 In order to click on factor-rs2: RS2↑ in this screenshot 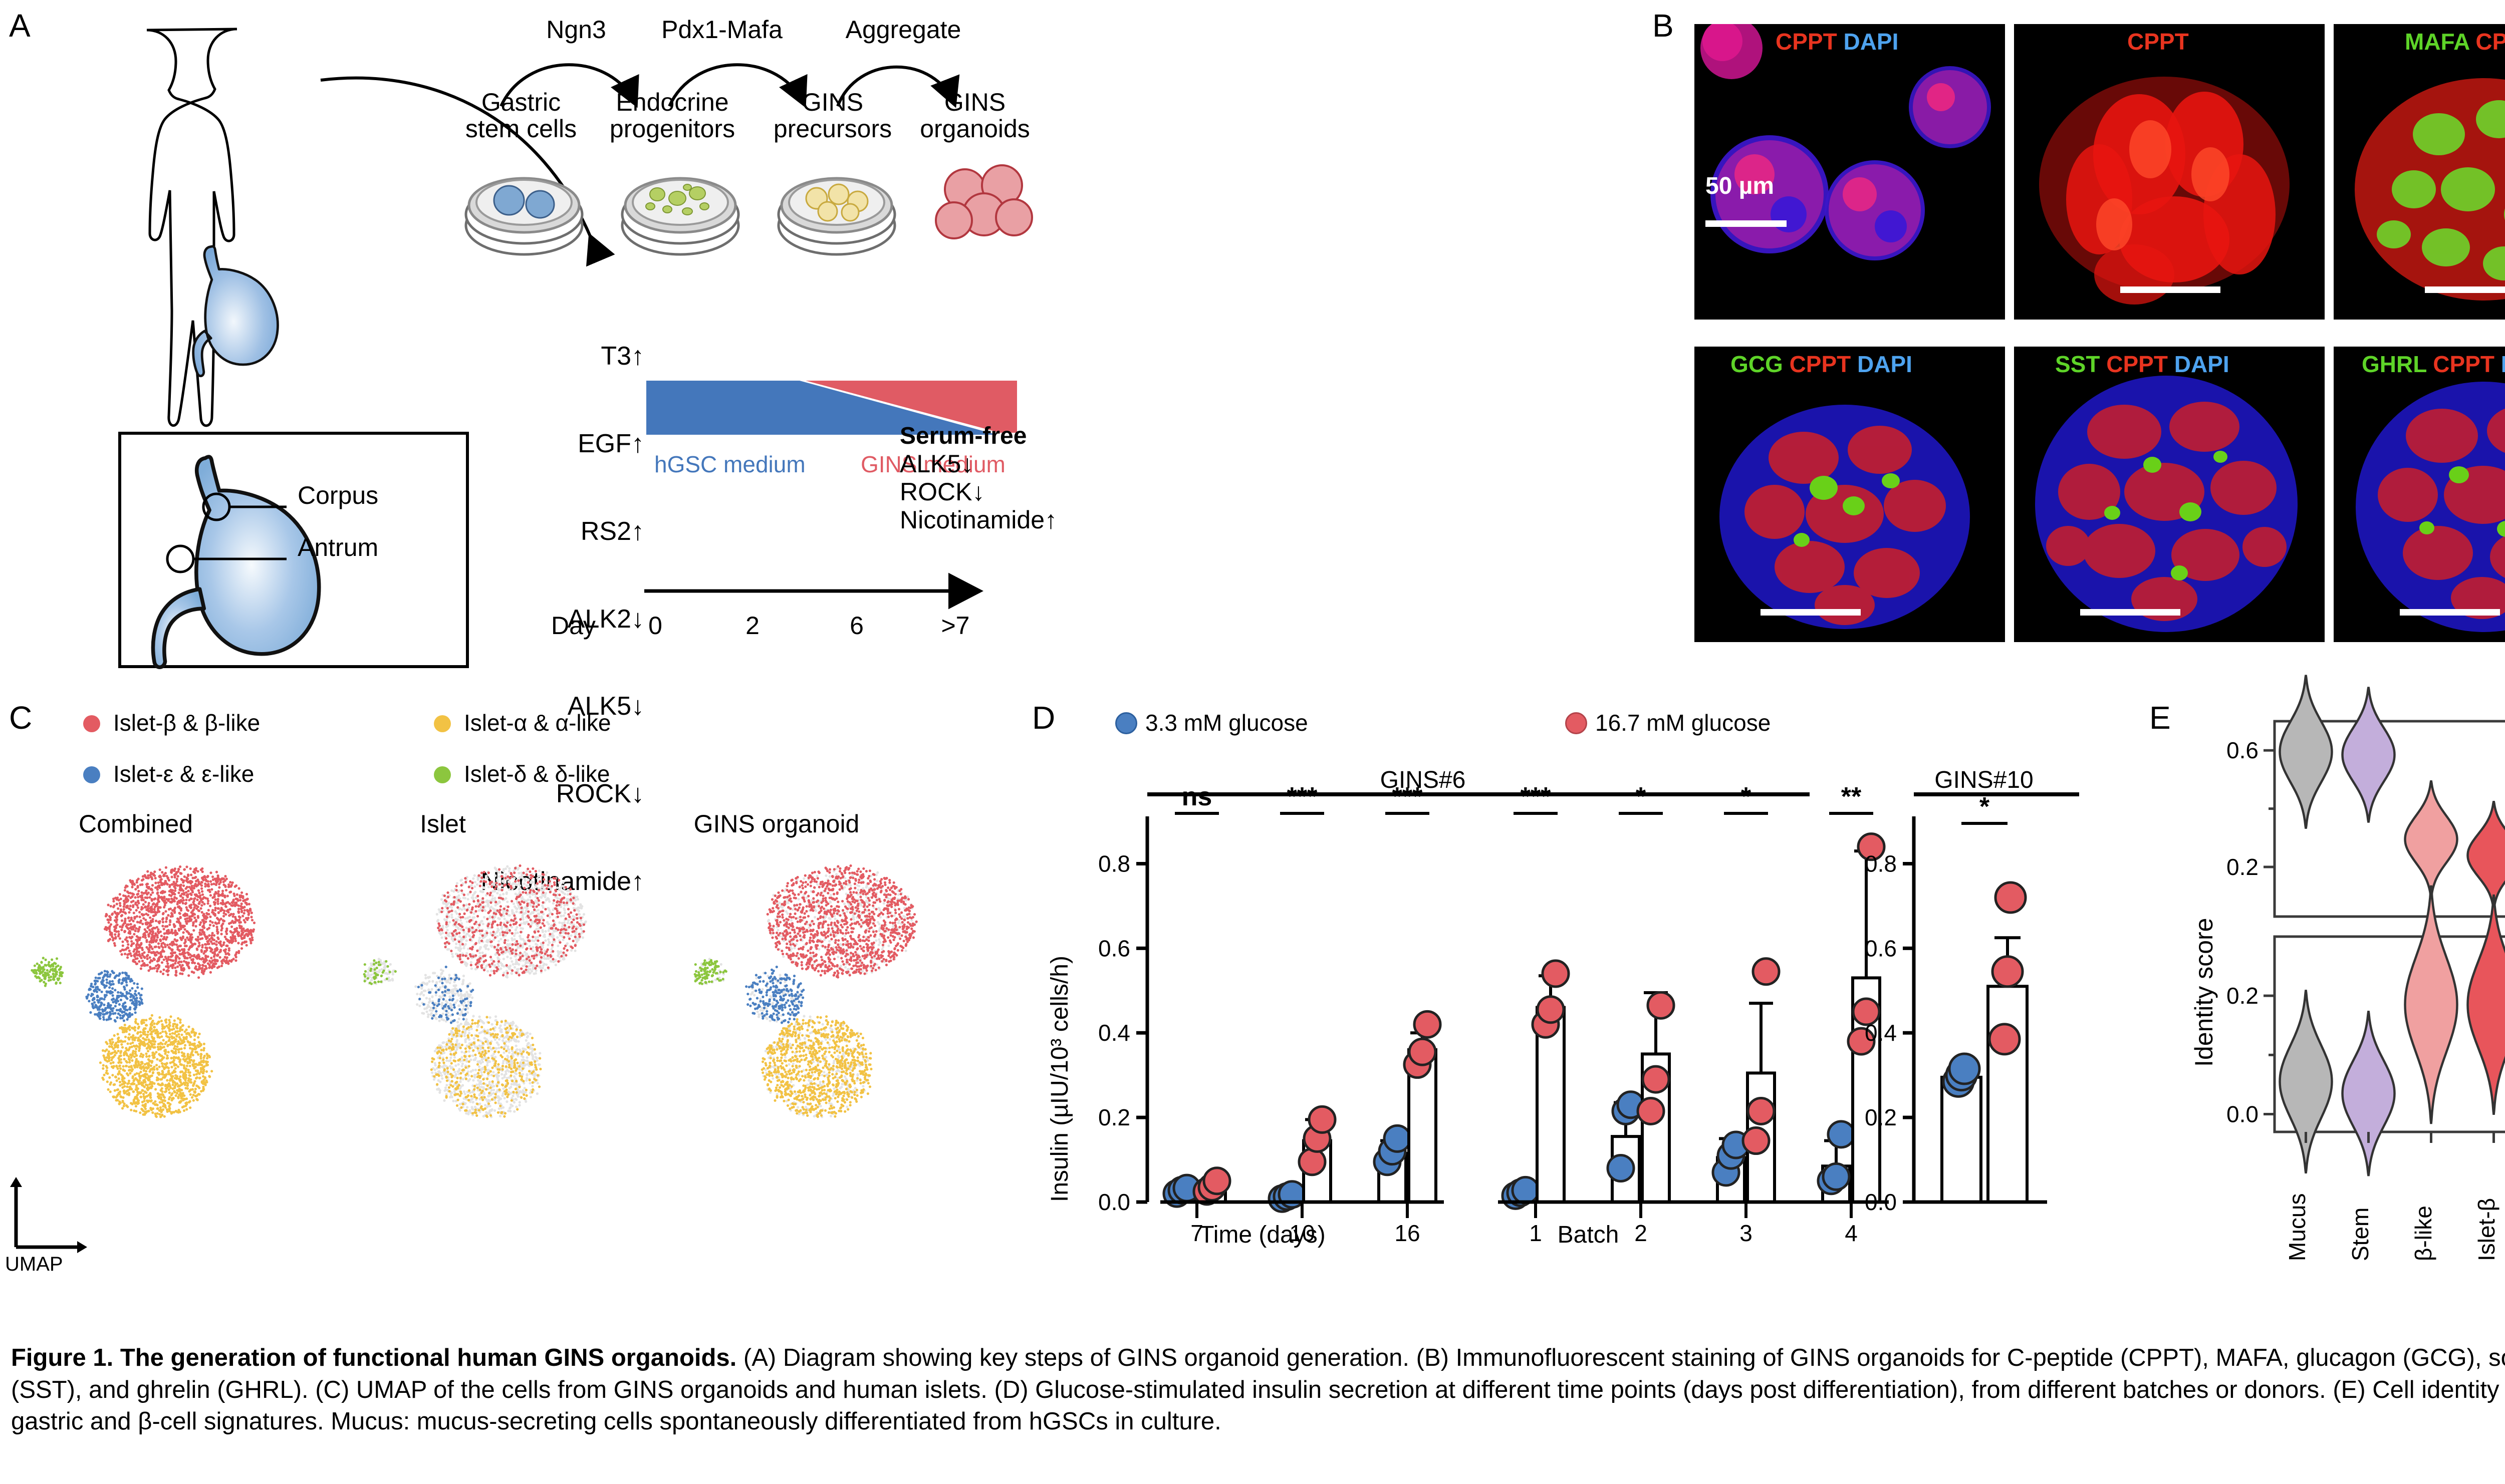, I will do `click(612, 531)`.